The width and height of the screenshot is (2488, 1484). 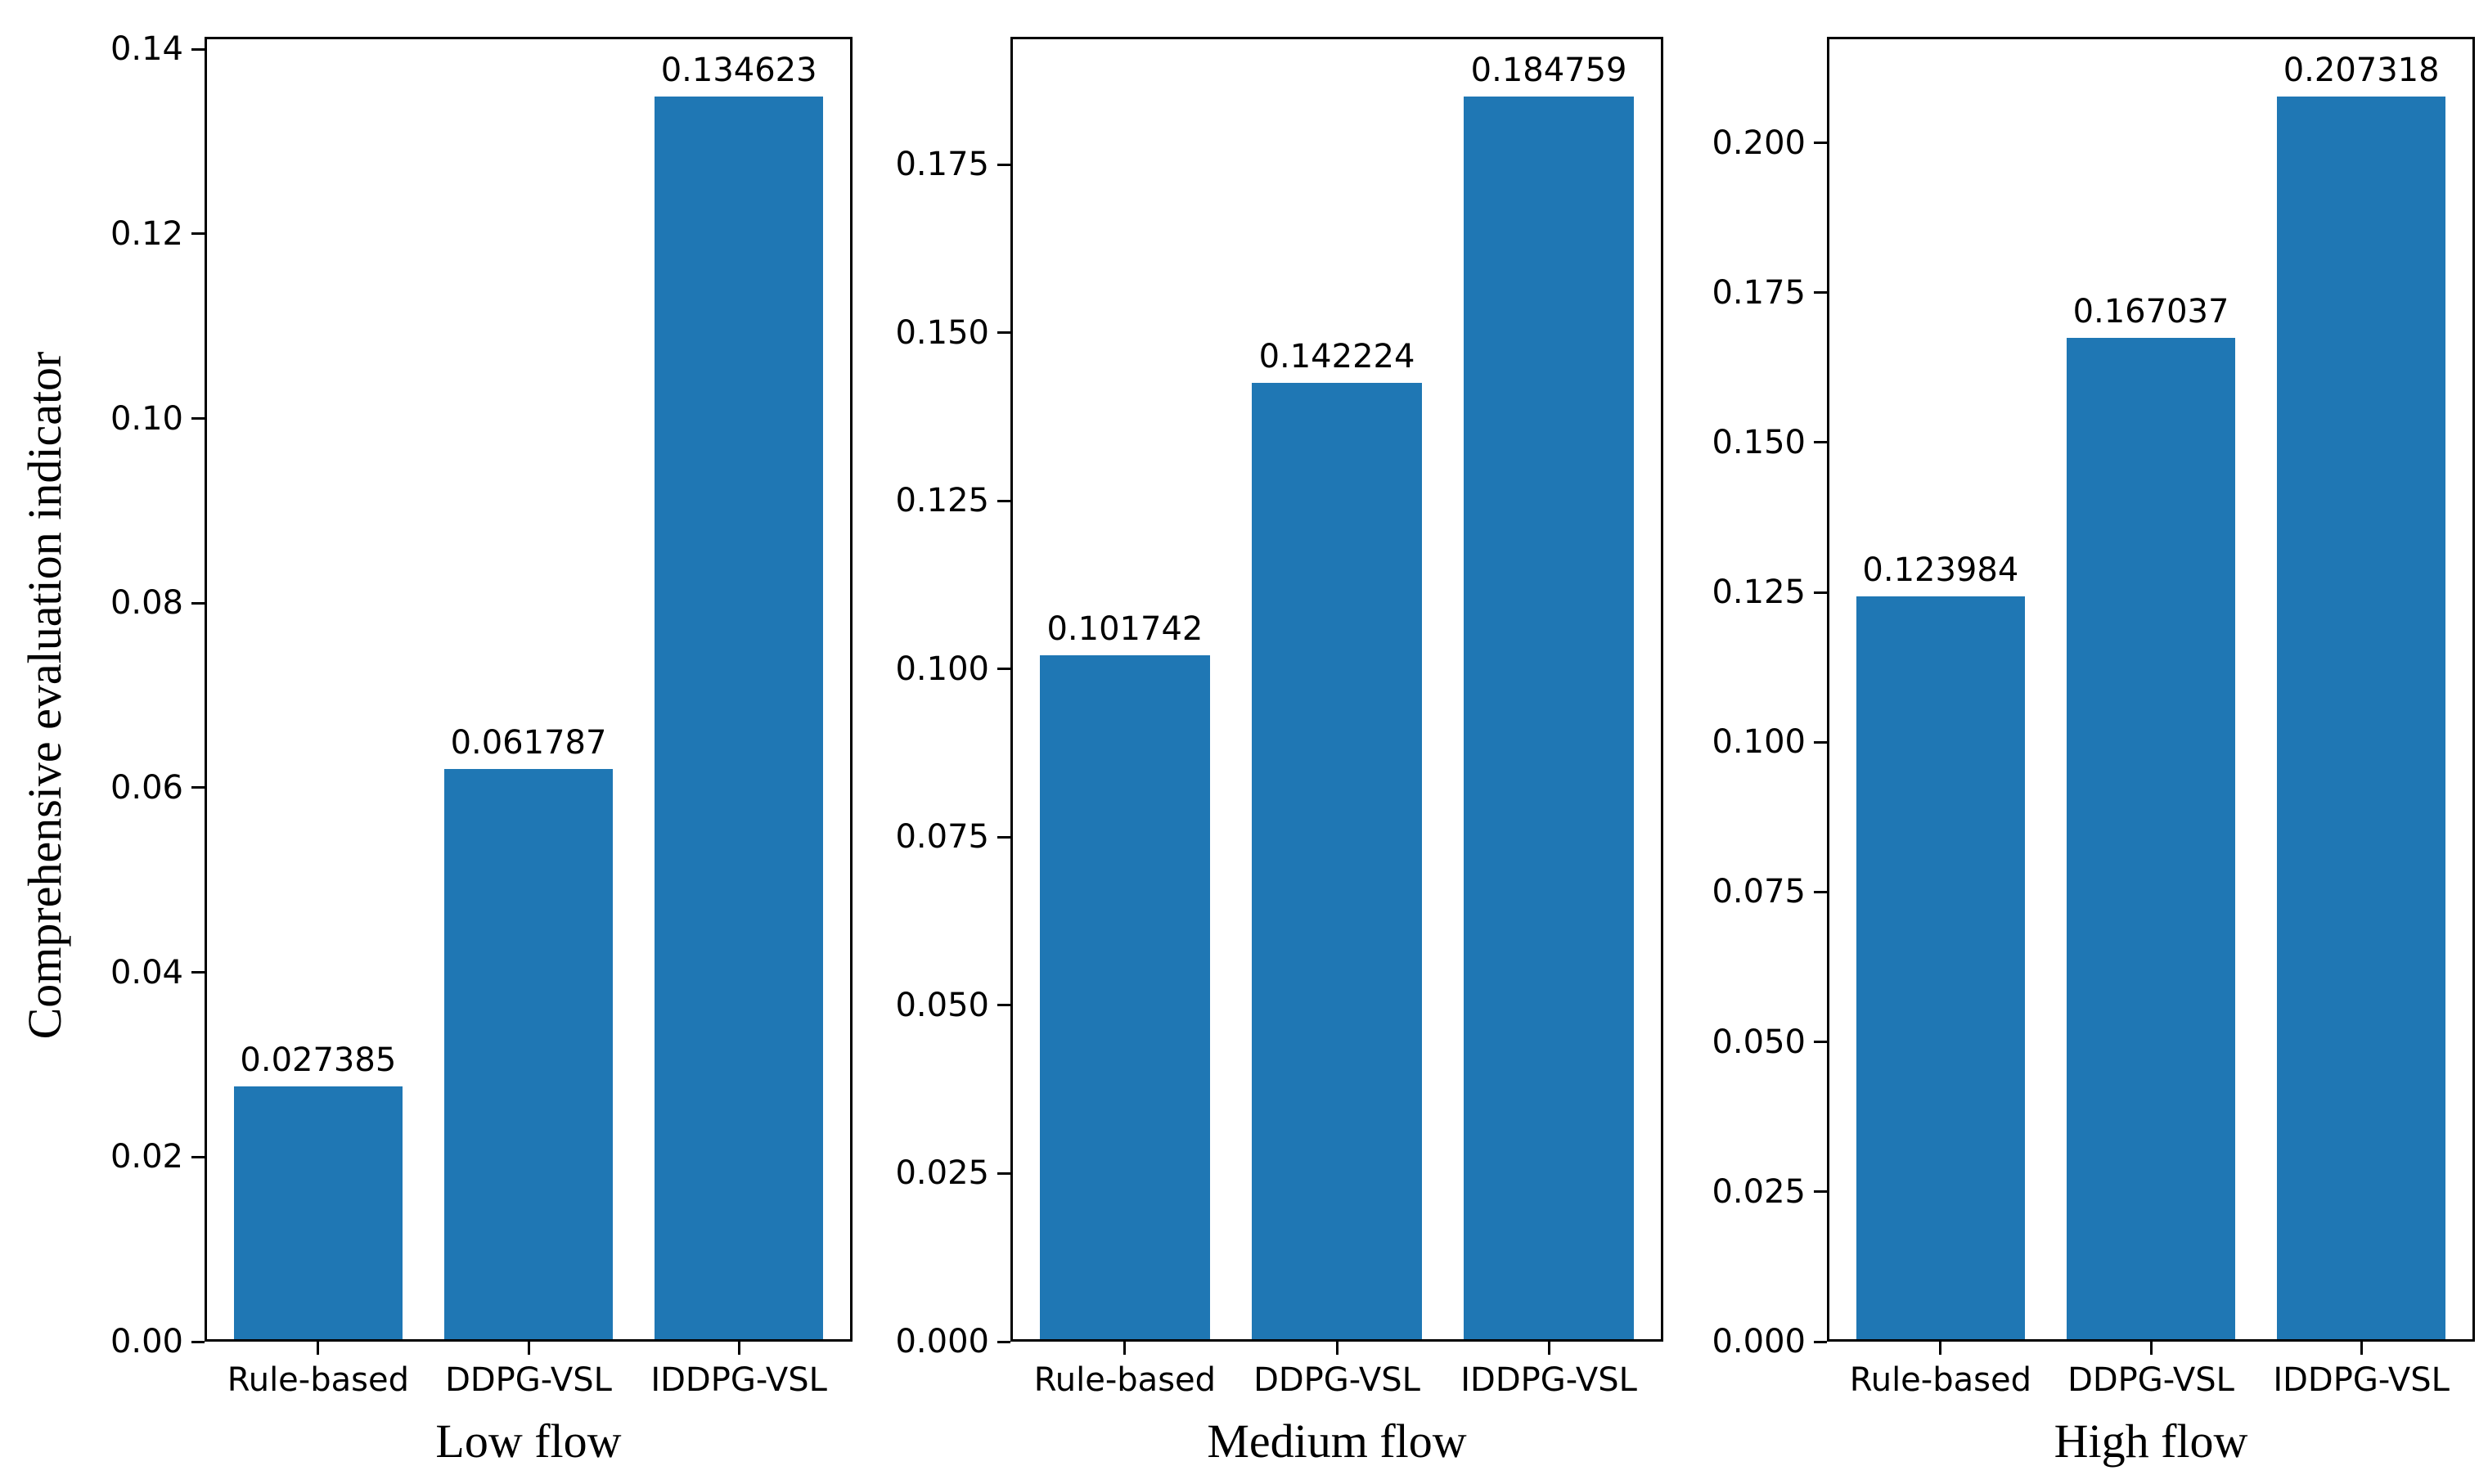 I want to click on y-tick-label: 0.04, so click(x=146, y=972).